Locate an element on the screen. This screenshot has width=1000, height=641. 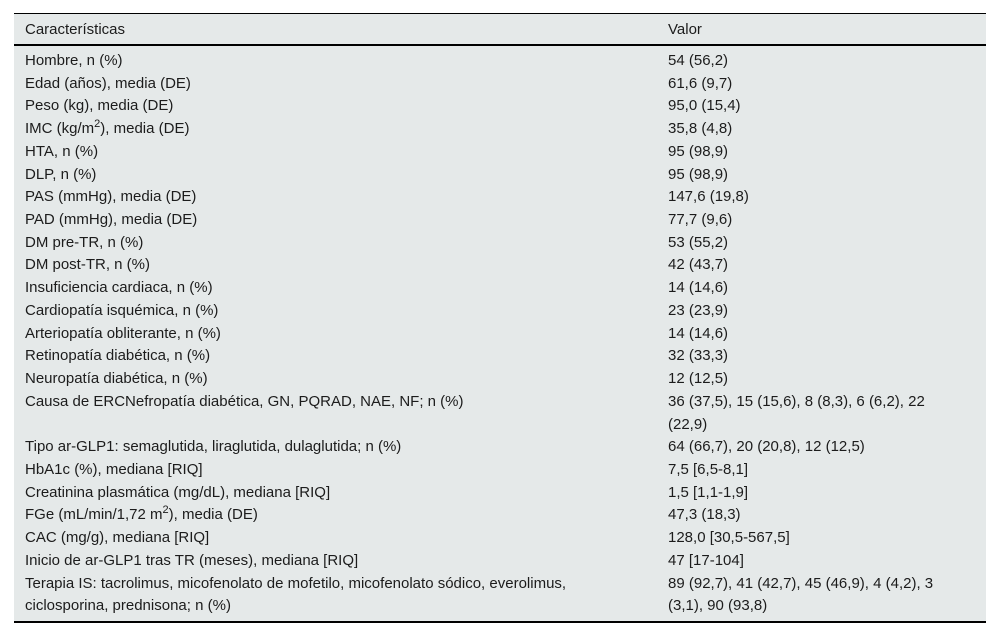
row-label: HbA1c (%), mediana [RIQ] is located at coordinates (114, 469).